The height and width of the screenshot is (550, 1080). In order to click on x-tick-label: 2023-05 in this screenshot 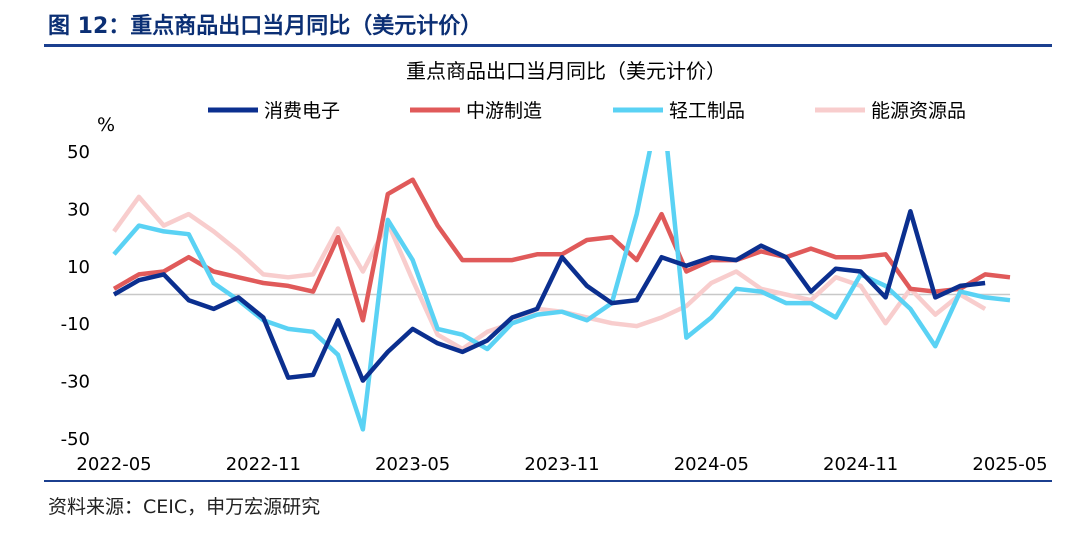, I will do `click(412, 464)`.